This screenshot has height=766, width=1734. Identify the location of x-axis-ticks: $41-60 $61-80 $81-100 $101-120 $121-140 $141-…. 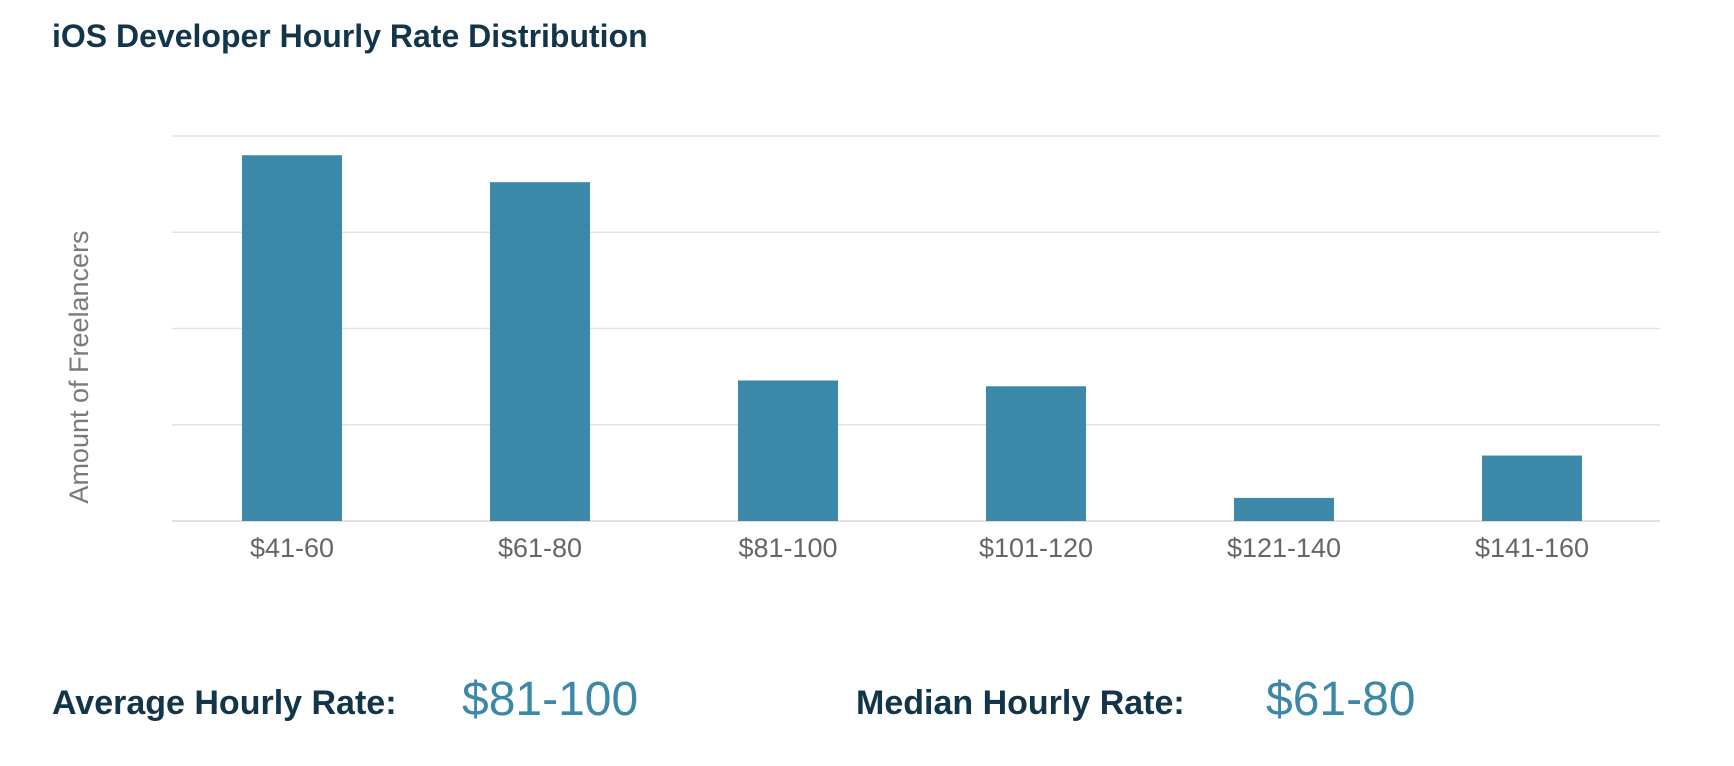
(919, 548).